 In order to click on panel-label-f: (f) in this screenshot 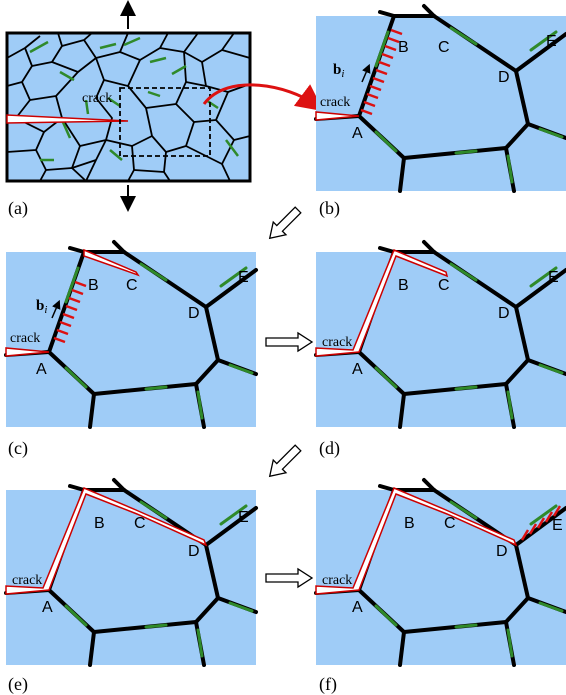, I will do `click(328, 684)`.